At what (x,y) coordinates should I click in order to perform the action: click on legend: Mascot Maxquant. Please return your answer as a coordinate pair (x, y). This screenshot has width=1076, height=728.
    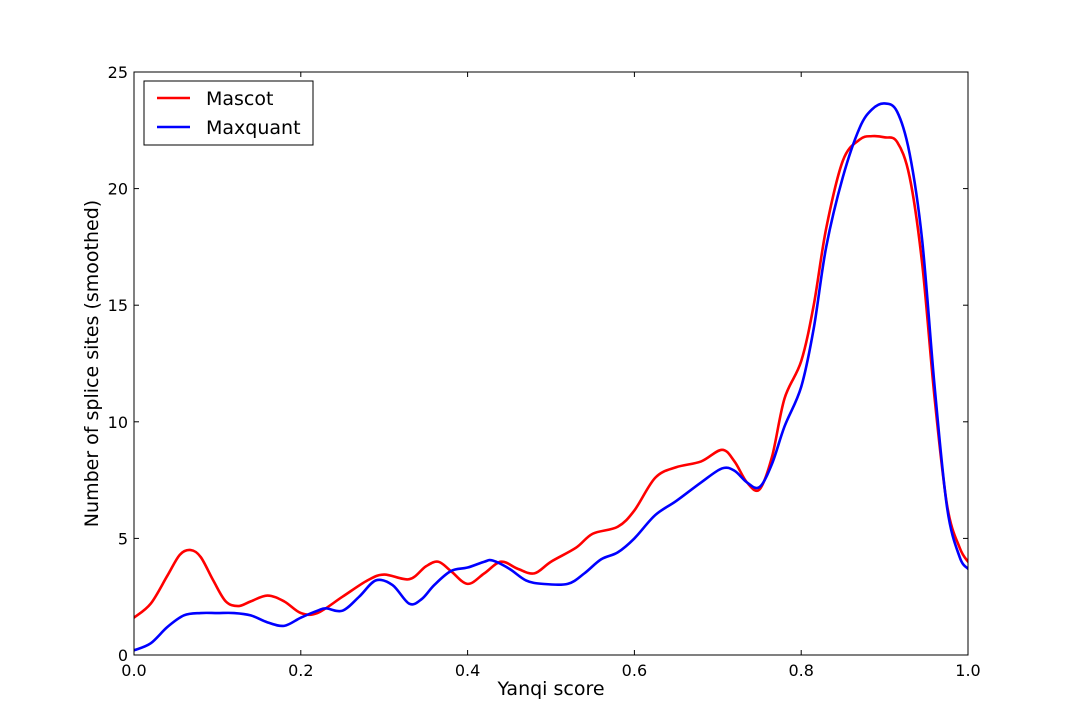
    Looking at the image, I should click on (228, 113).